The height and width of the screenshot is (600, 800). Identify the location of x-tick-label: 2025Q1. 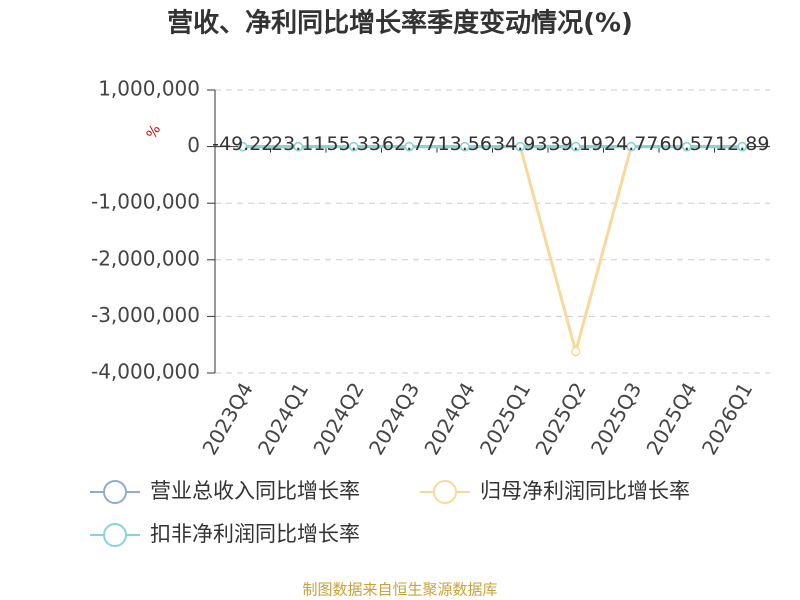
(505, 418).